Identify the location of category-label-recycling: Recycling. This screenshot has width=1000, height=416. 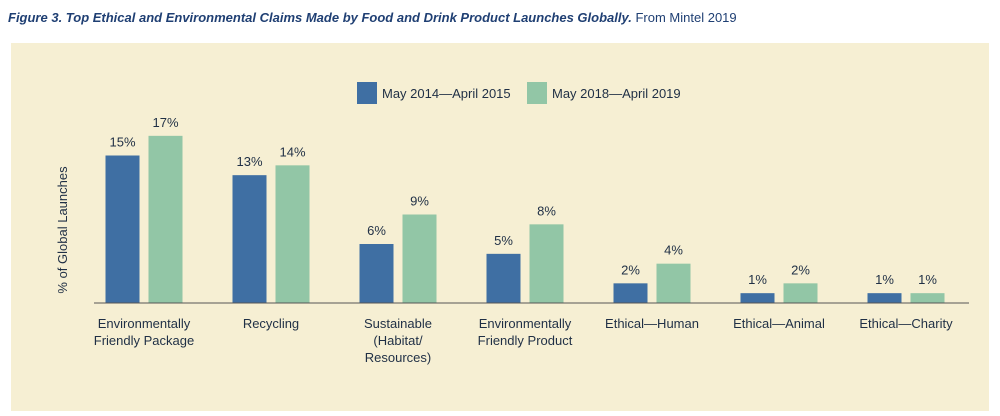
(271, 323).